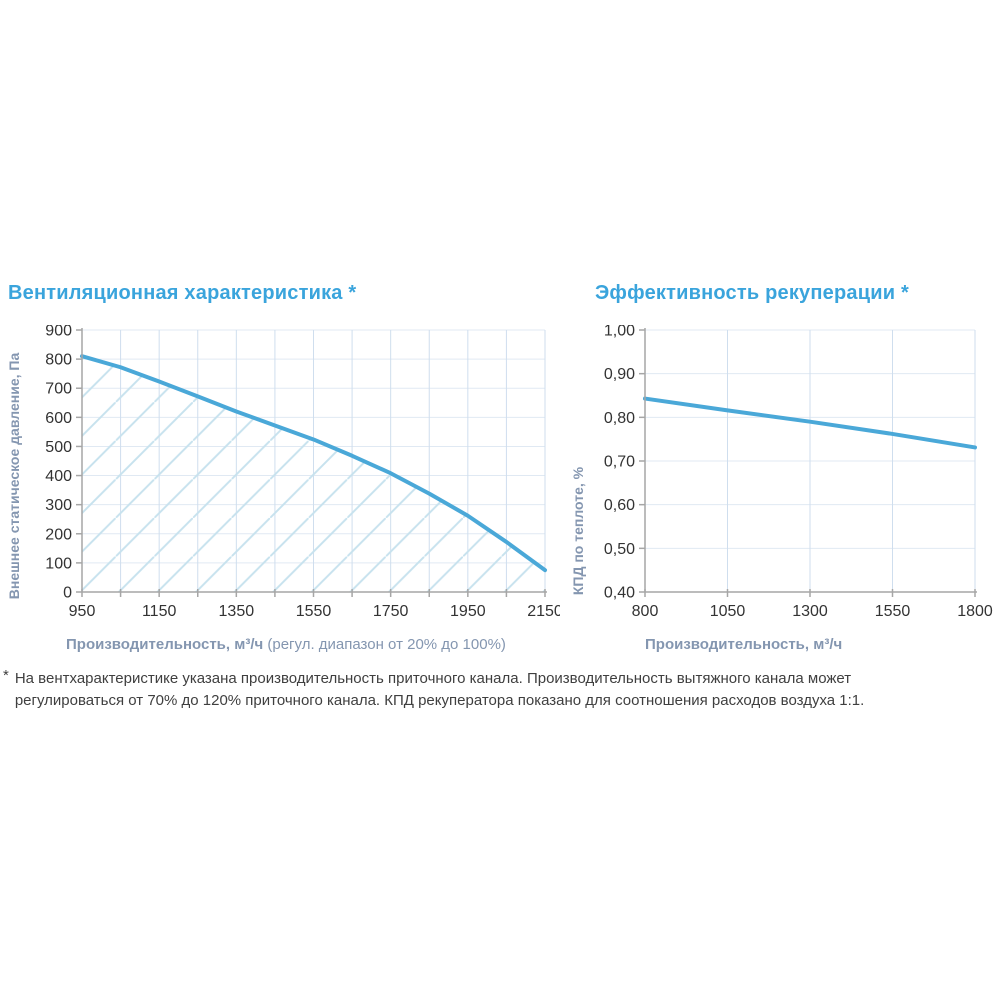  Describe the element at coordinates (67, 593) in the screenshot. I see `y-tick-label: 0` at that location.